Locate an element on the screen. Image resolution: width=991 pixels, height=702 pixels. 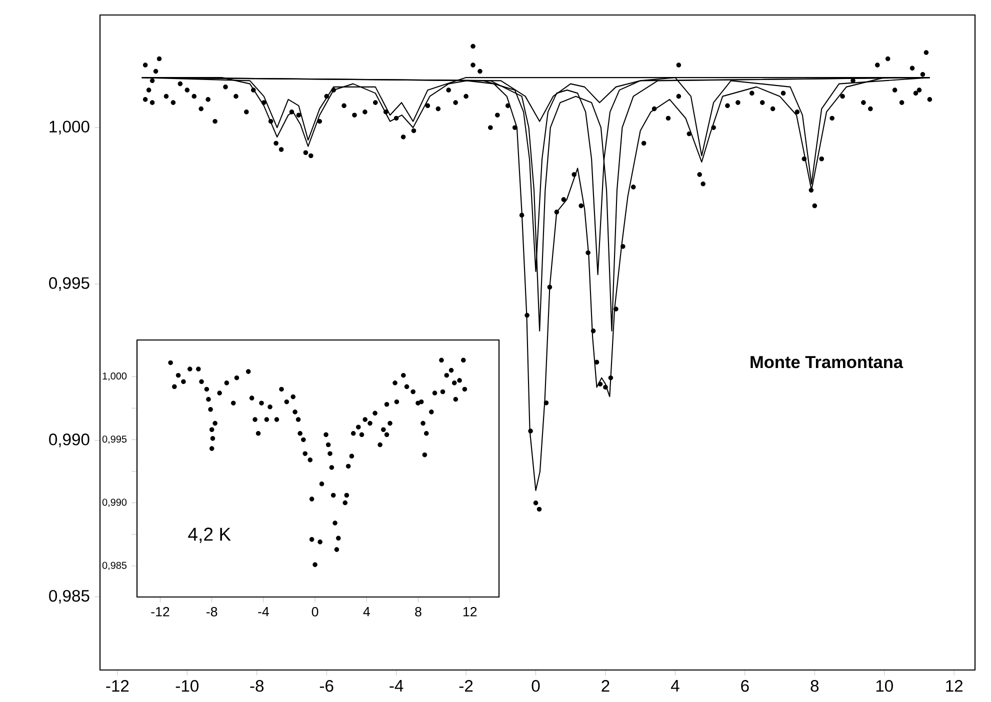
x-tick-label: -10 is located at coordinates (187, 686).